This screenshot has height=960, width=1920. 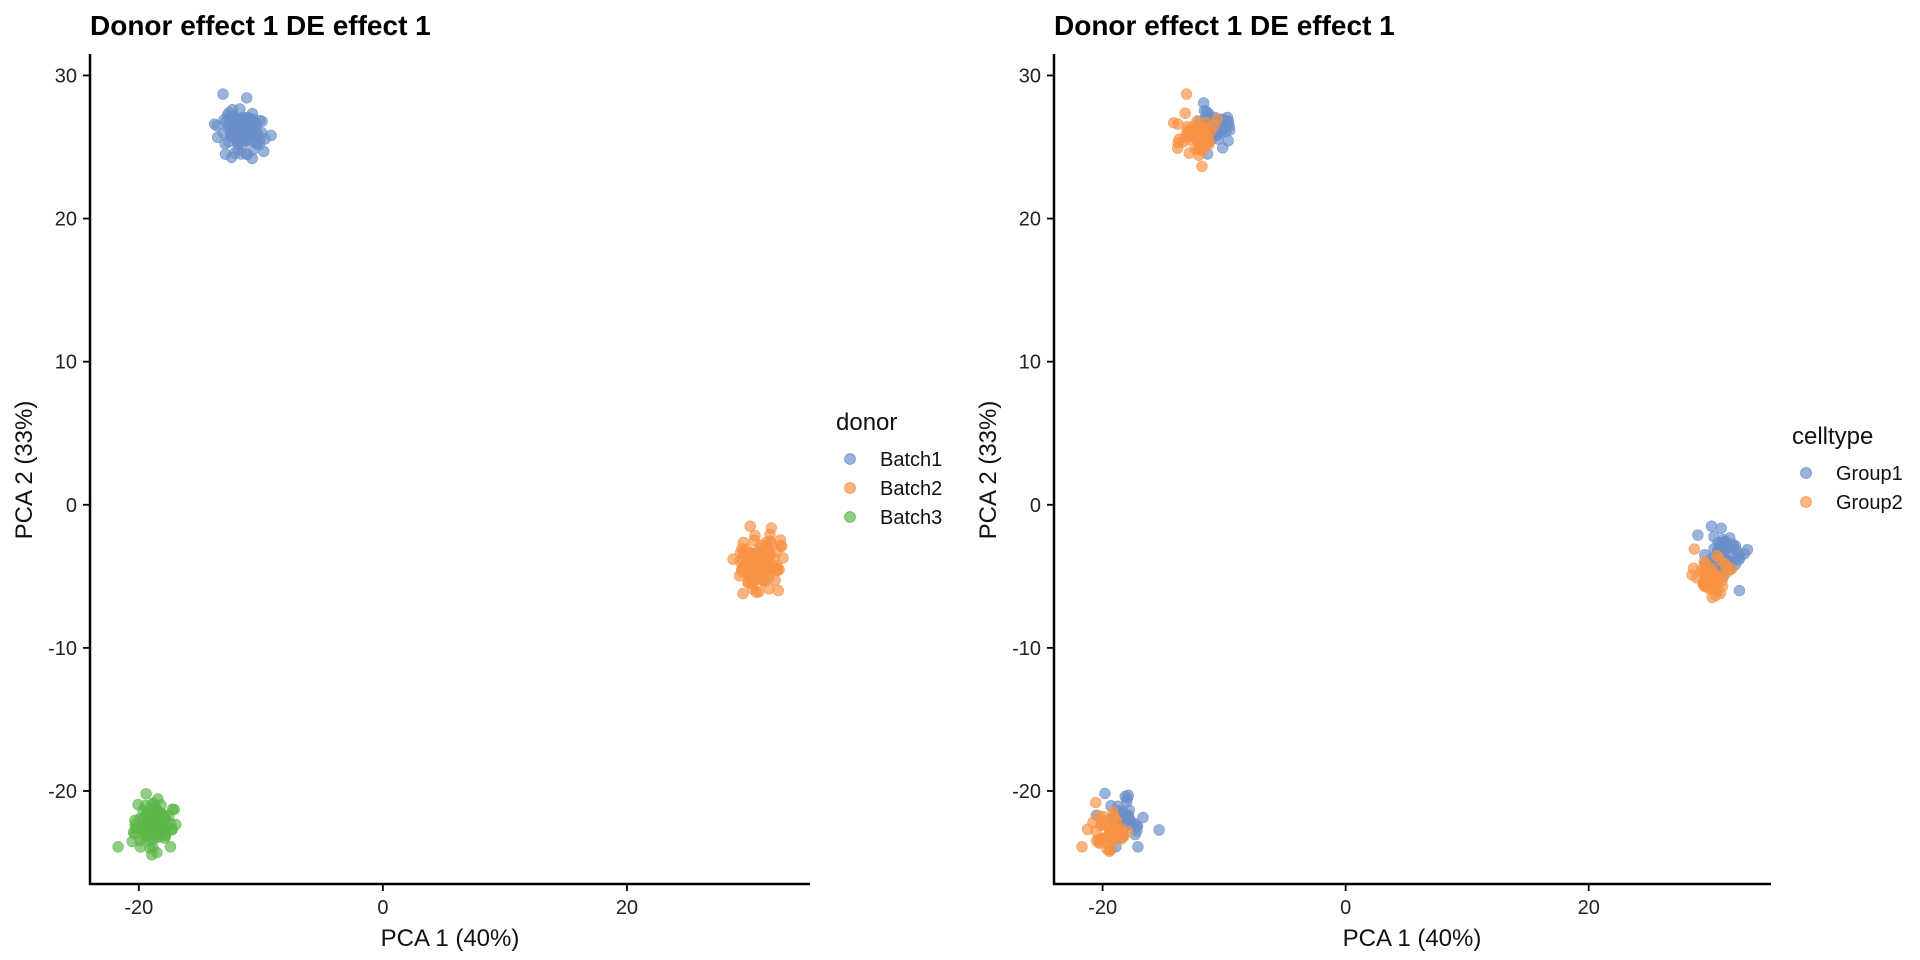 What do you see at coordinates (1345, 908) in the screenshot?
I see `right-x-tick-label: 0` at bounding box center [1345, 908].